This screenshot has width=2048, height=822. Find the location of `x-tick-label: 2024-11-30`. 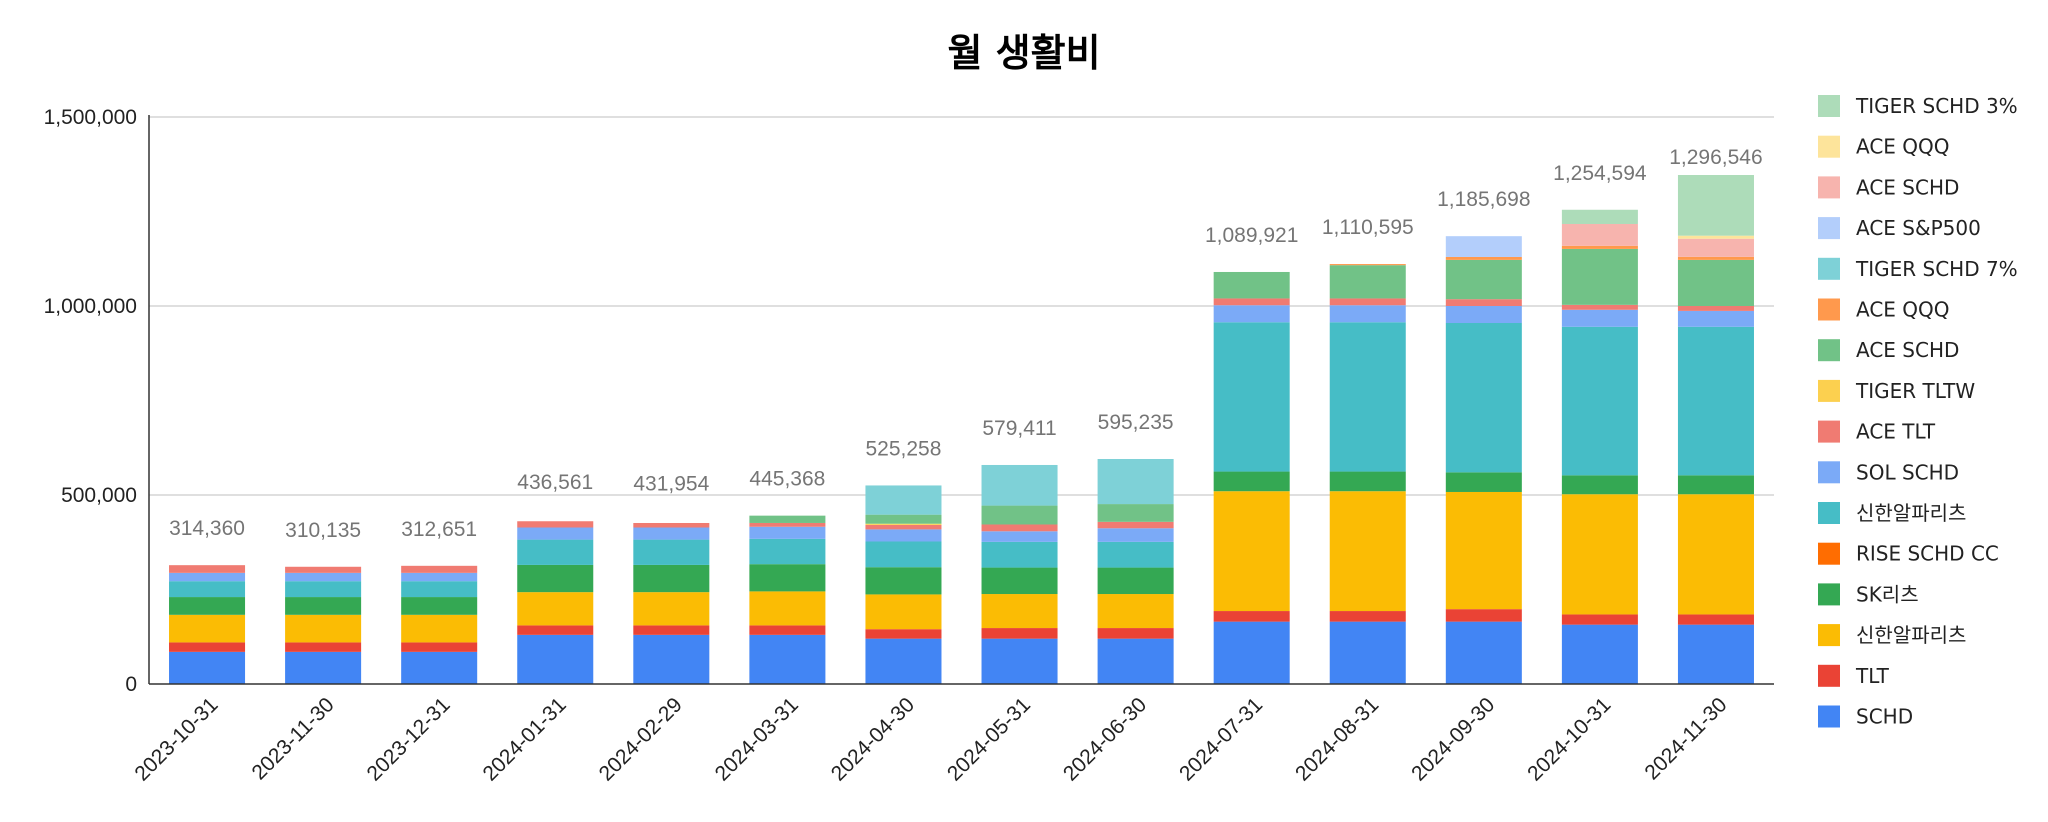

x-tick-label: 2024-11-30 is located at coordinates (1685, 738).